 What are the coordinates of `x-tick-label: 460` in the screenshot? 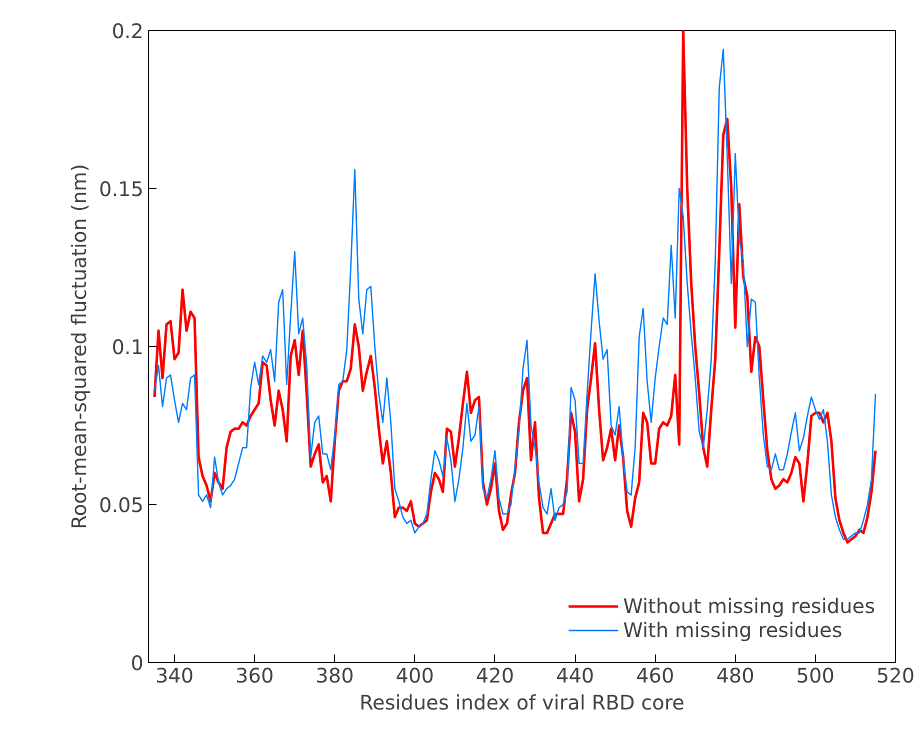 It's located at (655, 676).